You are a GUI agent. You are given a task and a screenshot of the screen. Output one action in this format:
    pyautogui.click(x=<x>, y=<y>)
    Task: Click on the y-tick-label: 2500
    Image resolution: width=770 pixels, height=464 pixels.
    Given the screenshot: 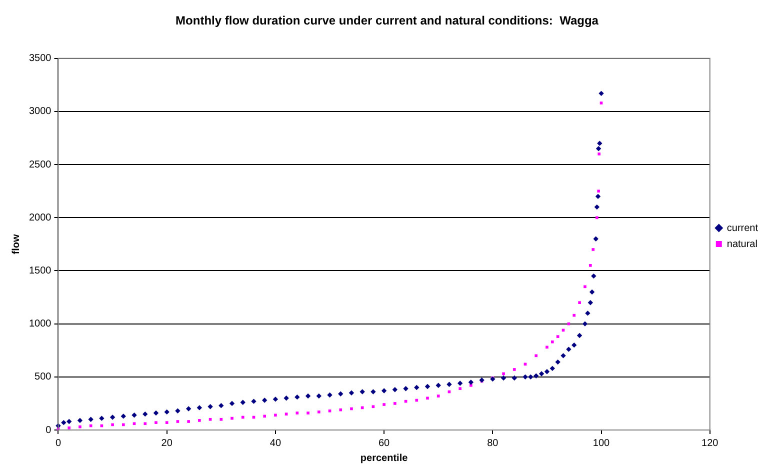 What is the action you would take?
    pyautogui.click(x=40, y=164)
    